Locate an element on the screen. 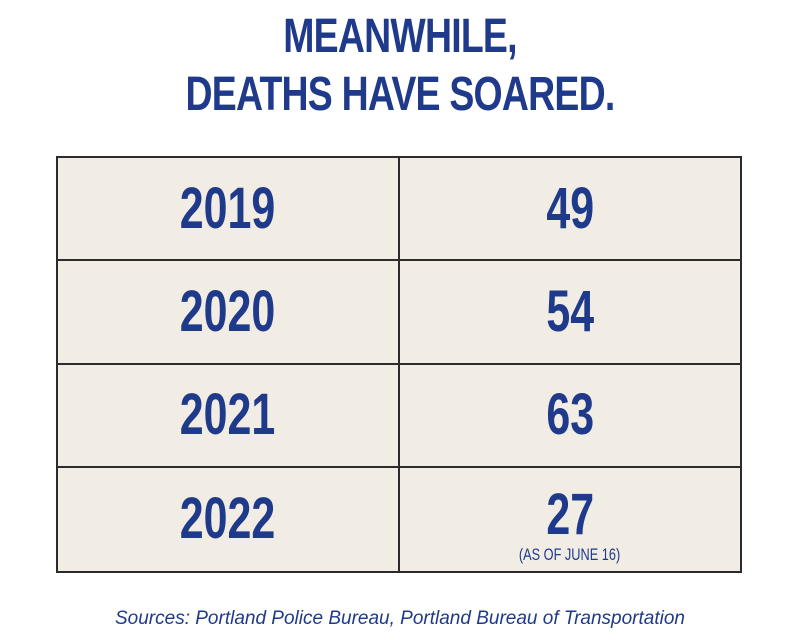  title-line-2: DEATHS HAVE SOARED. is located at coordinates (400, 94).